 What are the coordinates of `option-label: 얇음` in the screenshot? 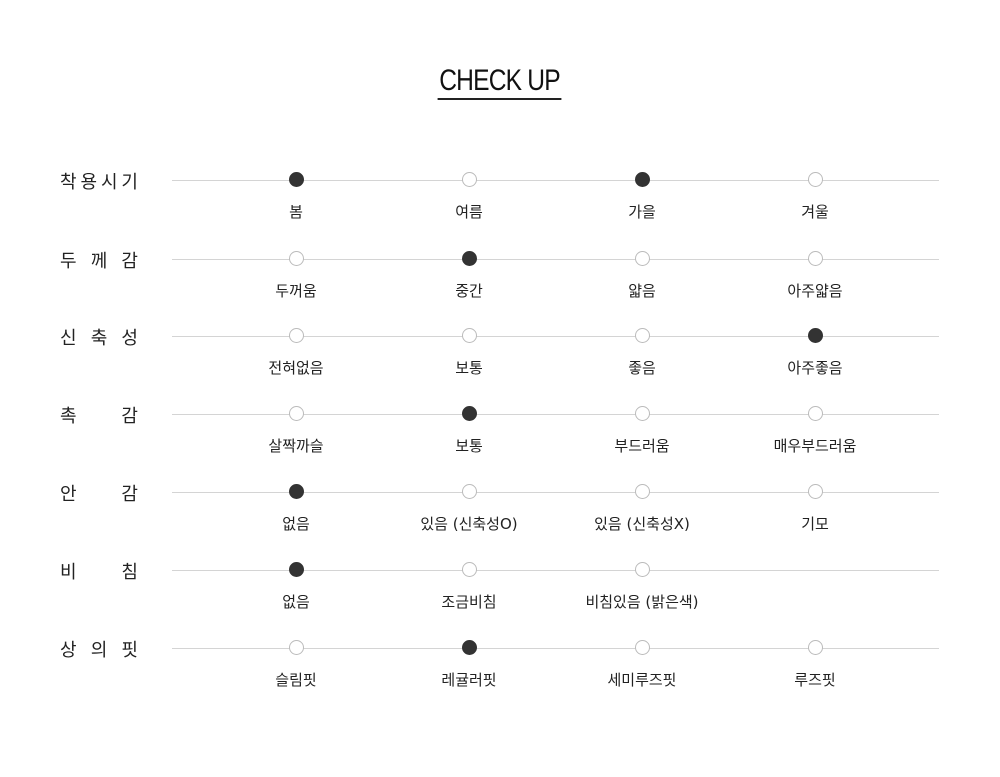 It's located at (642, 291).